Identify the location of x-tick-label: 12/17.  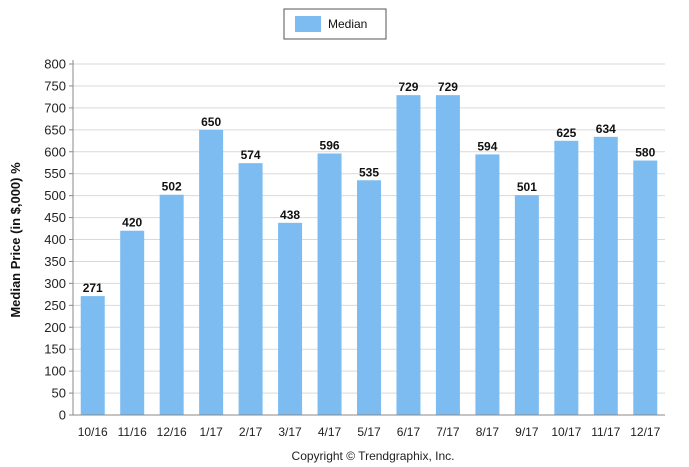
(645, 432).